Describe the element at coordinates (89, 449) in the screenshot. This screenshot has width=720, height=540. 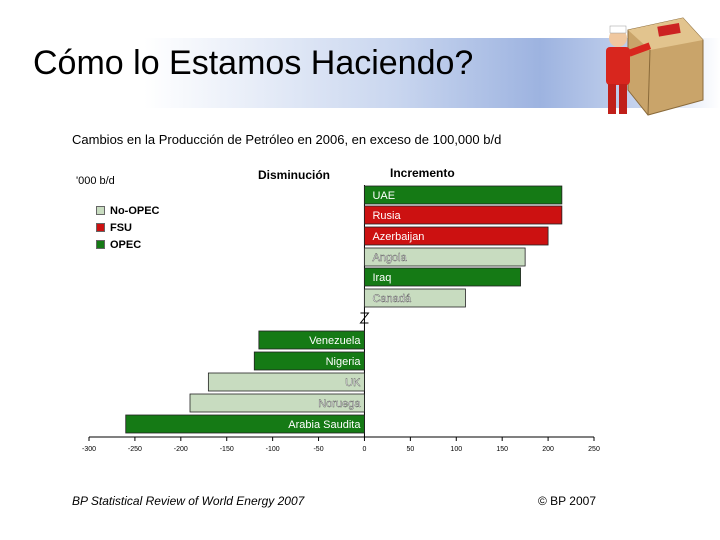
I see `x-tick-label: -300` at that location.